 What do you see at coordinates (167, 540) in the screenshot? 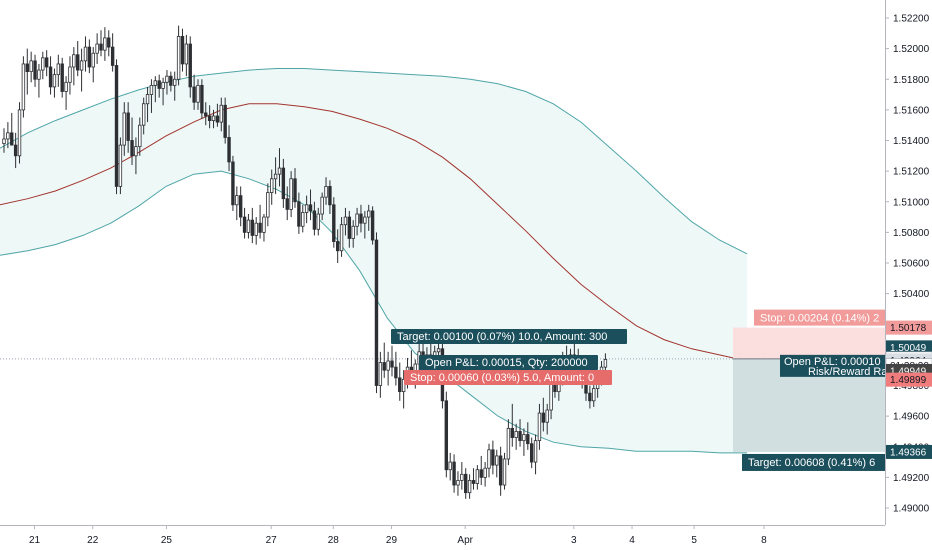
I see `x-tick-label: 25` at bounding box center [167, 540].